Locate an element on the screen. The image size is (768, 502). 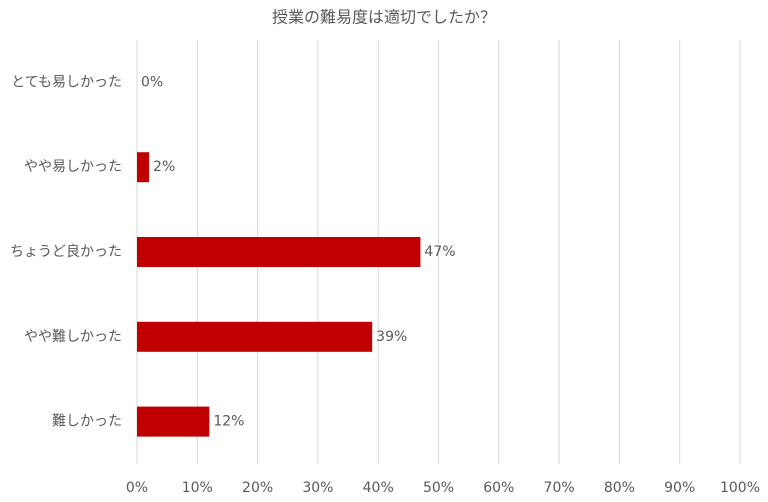
x-tick-label: 50% is located at coordinates (438, 488).